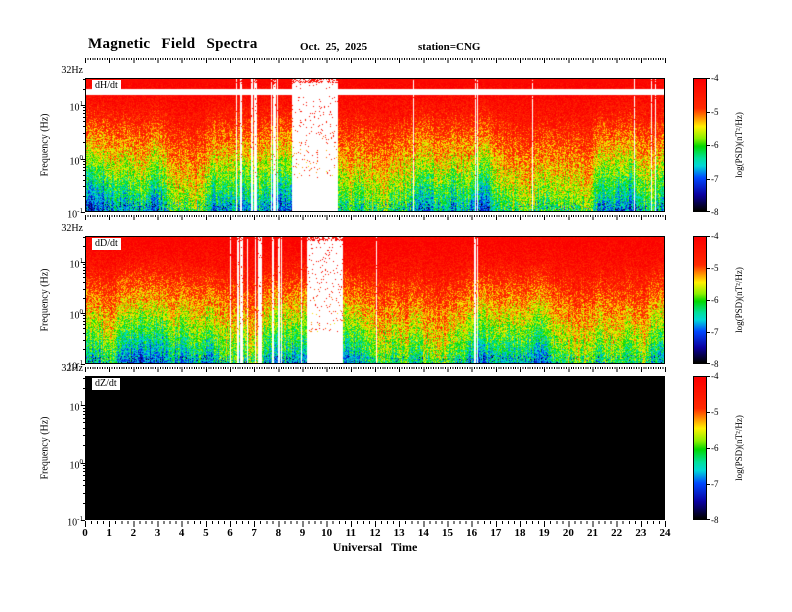 Image resolution: width=792 pixels, height=612 pixels. I want to click on panel2-bottom-ruler, so click(375, 369).